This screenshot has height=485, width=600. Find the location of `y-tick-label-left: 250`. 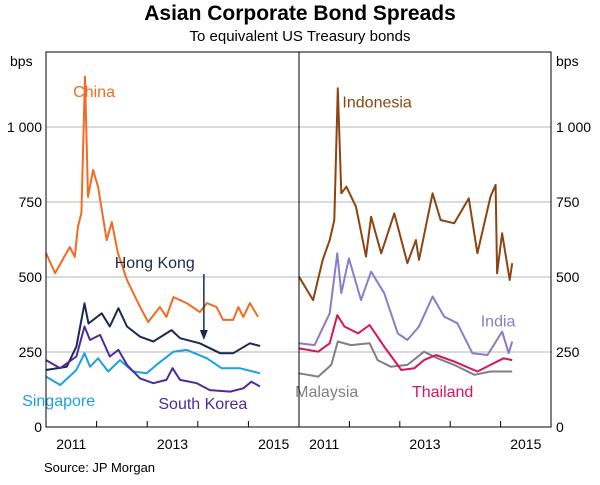

y-tick-label-left: 250 is located at coordinates (31, 352).